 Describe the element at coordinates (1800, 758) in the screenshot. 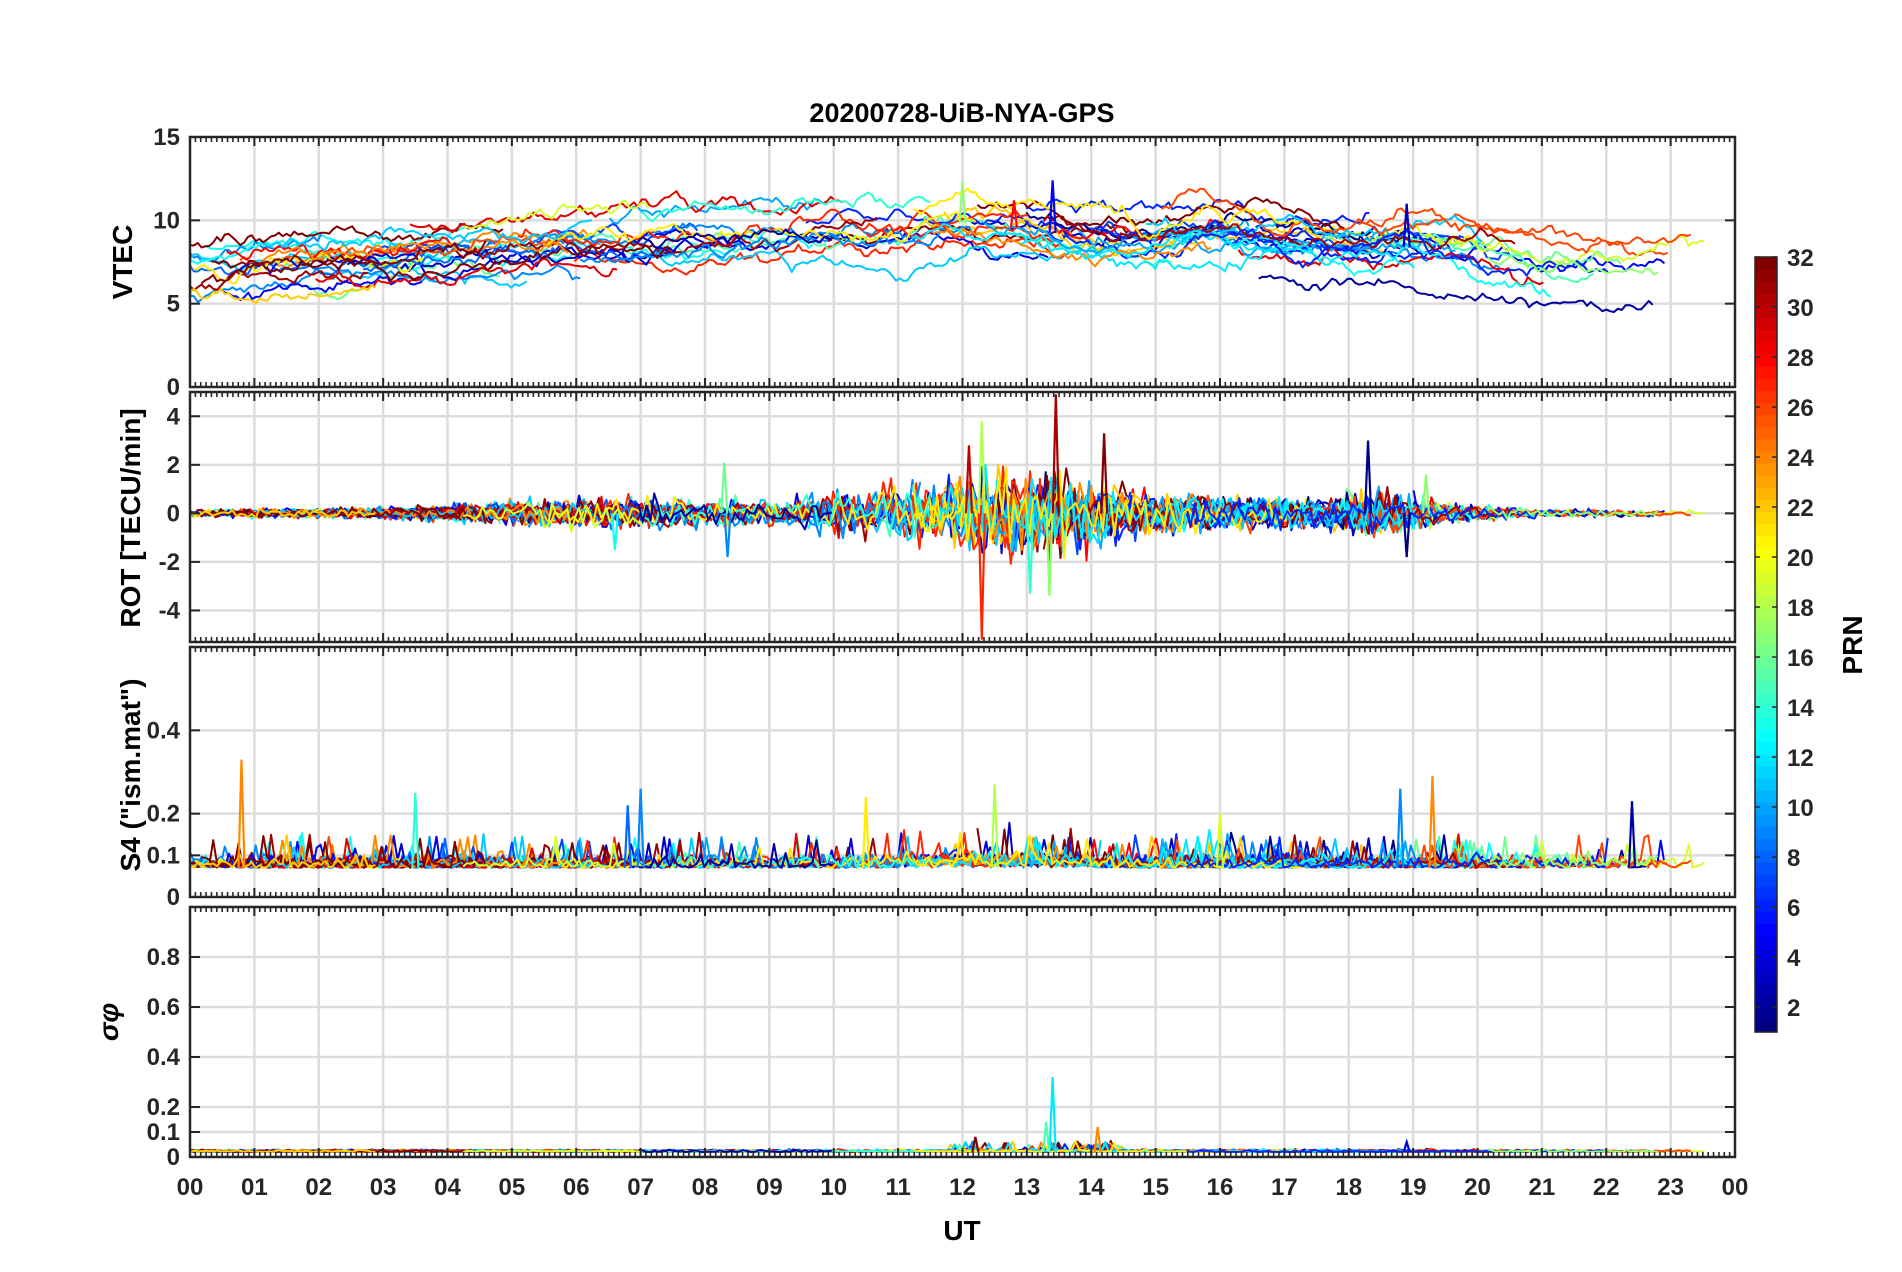

I see `colorbar-tick-label: 12` at that location.